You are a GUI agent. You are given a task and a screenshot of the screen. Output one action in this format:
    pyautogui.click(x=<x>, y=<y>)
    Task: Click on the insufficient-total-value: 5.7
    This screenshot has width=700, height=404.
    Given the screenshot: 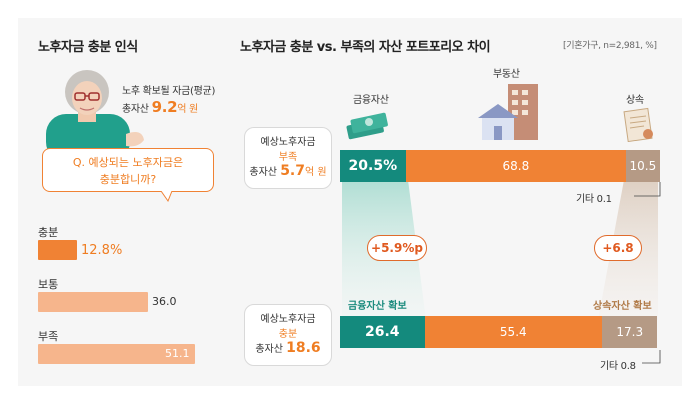 What is the action you would take?
    pyautogui.click(x=292, y=171)
    